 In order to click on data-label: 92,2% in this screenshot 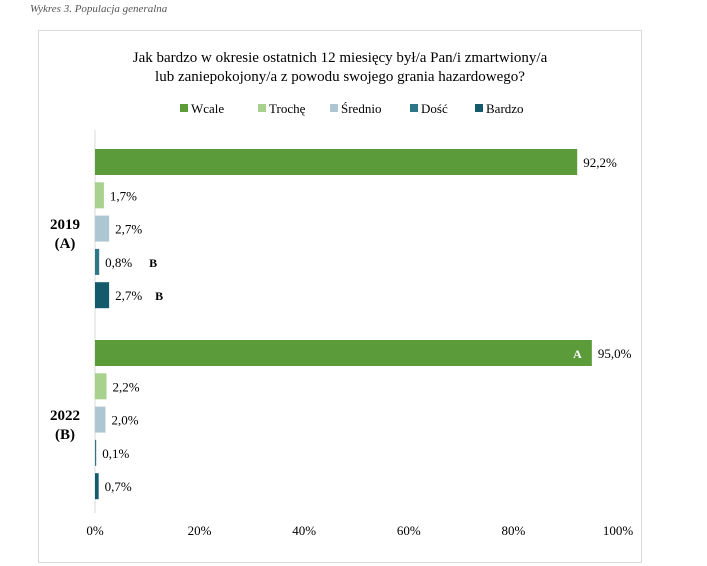, I will do `click(600, 162)`.